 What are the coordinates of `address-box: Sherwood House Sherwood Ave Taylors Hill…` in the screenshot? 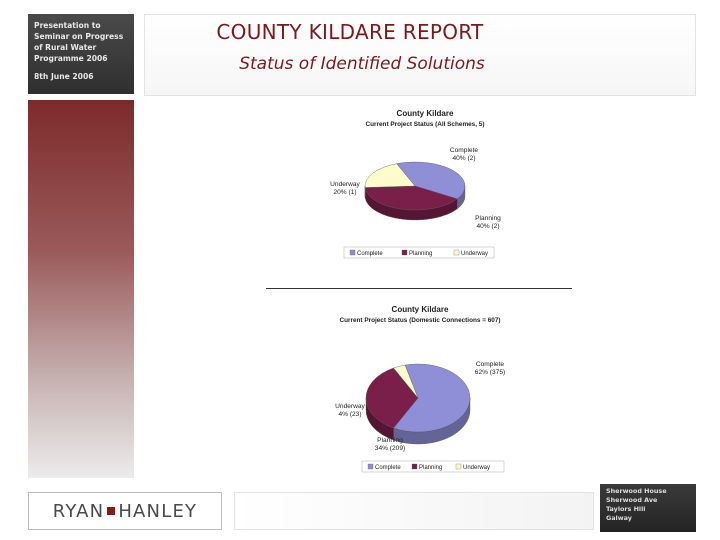 It's located at (648, 508).